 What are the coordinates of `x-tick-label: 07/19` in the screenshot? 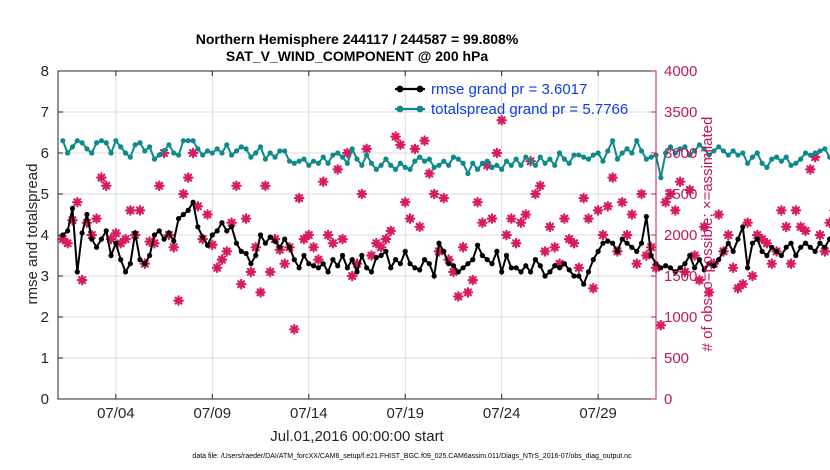 It's located at (405, 413).